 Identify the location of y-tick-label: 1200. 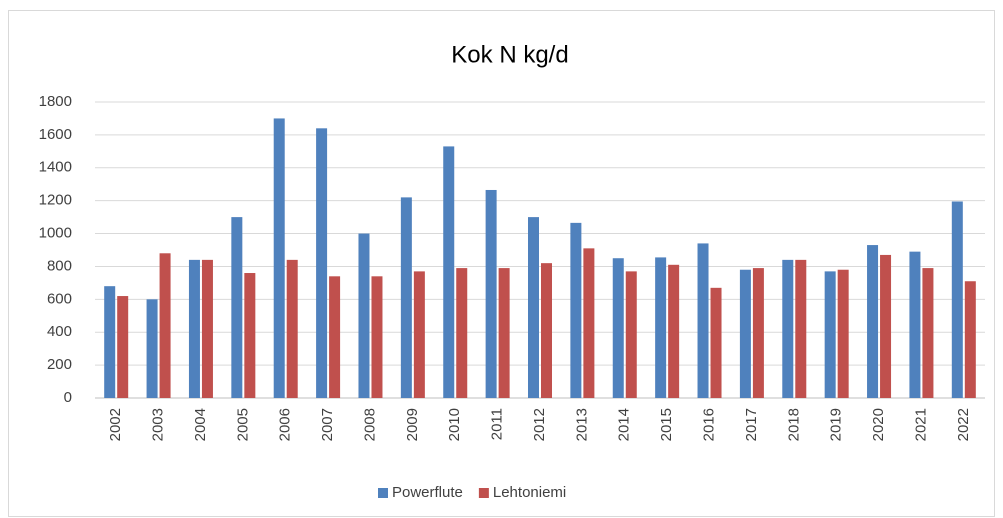
(55, 200).